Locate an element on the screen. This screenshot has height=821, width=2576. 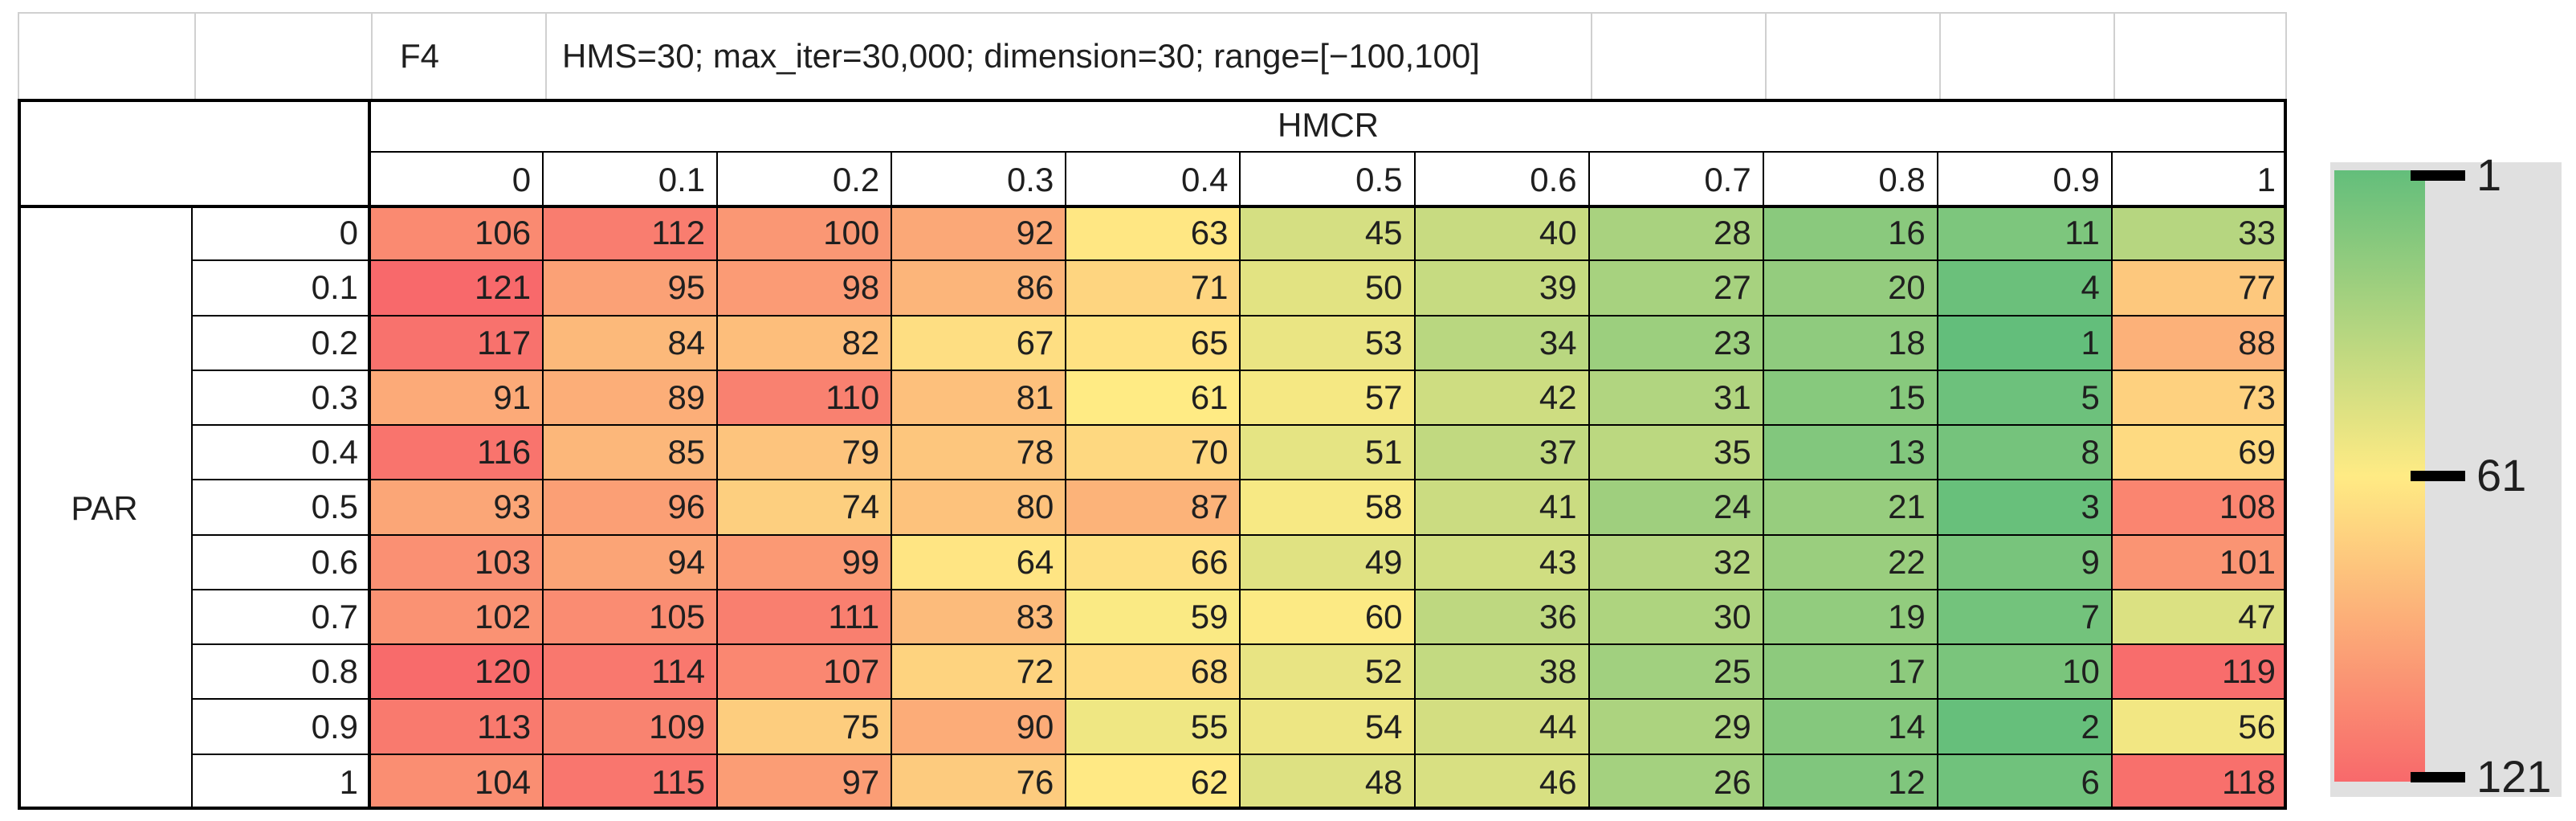
heatmap-cell: 56 is located at coordinates (2199, 728).